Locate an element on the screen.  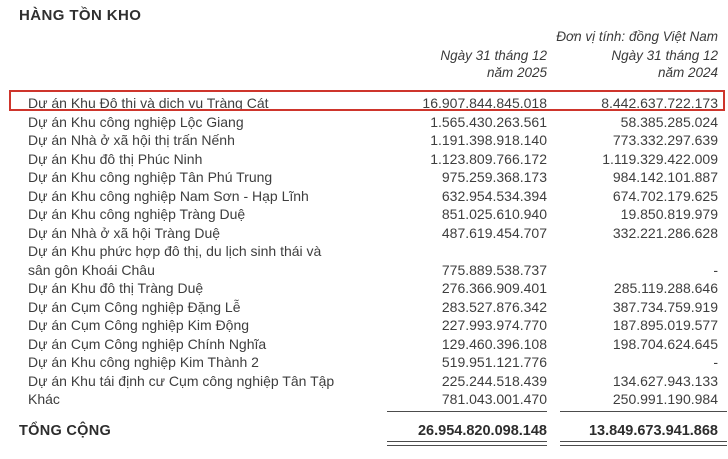
double-rule-2024 is located at coordinates (643, 443).